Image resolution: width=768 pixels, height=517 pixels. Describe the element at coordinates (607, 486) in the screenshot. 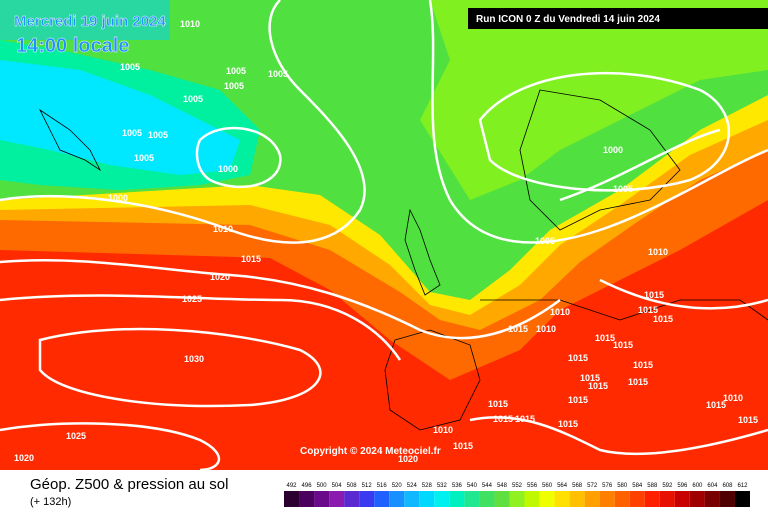

I see `scale-label: 576` at that location.